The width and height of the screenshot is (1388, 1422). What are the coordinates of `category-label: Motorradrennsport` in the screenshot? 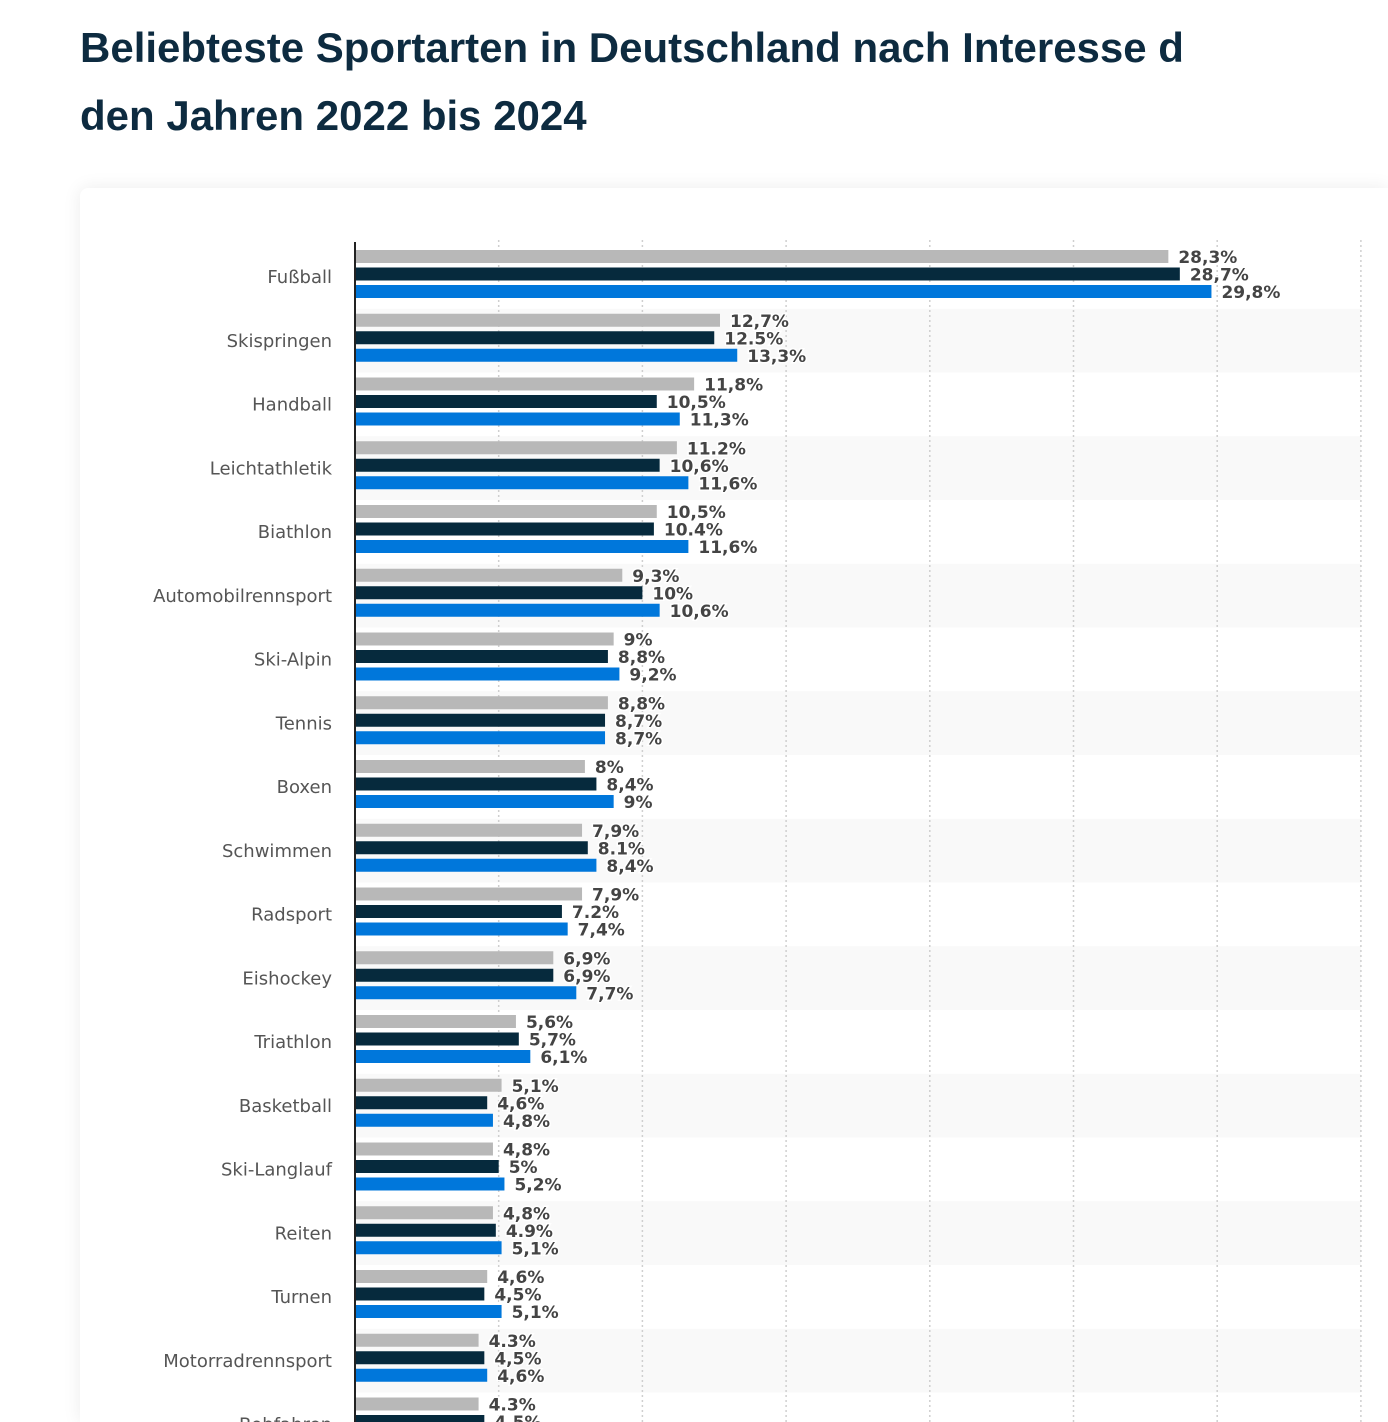 It's located at (247, 1361).